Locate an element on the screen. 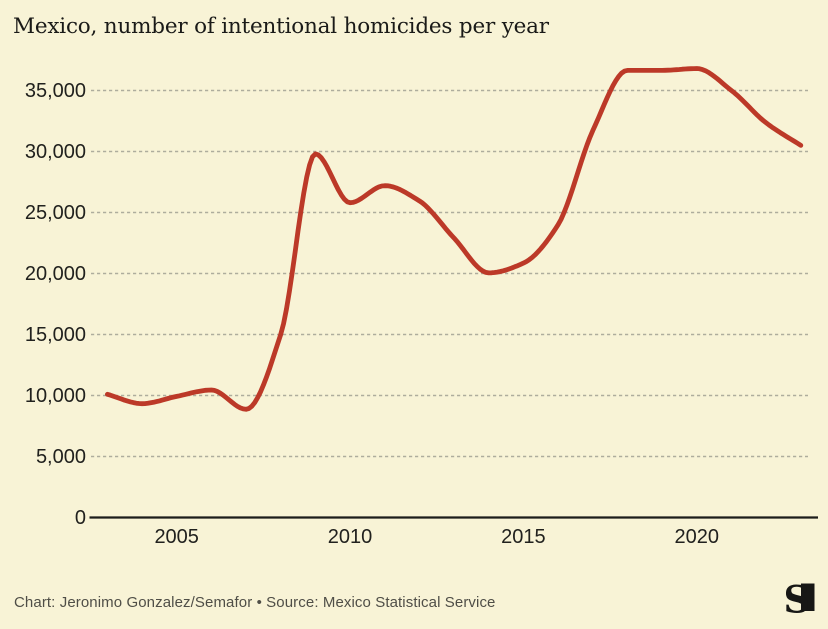  x-tick-label: 2020 is located at coordinates (697, 537).